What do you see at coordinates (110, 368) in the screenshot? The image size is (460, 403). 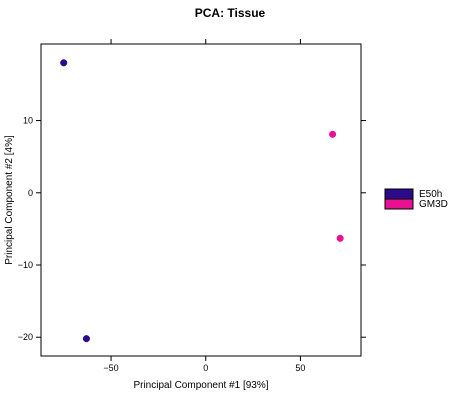 I see `x-tick-label: −50` at bounding box center [110, 368].